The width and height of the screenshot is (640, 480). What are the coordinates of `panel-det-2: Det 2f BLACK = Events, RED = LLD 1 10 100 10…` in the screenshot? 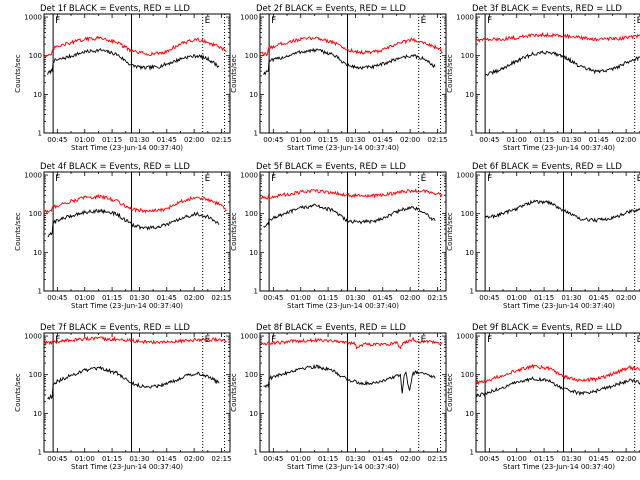 It's located at (339, 78).